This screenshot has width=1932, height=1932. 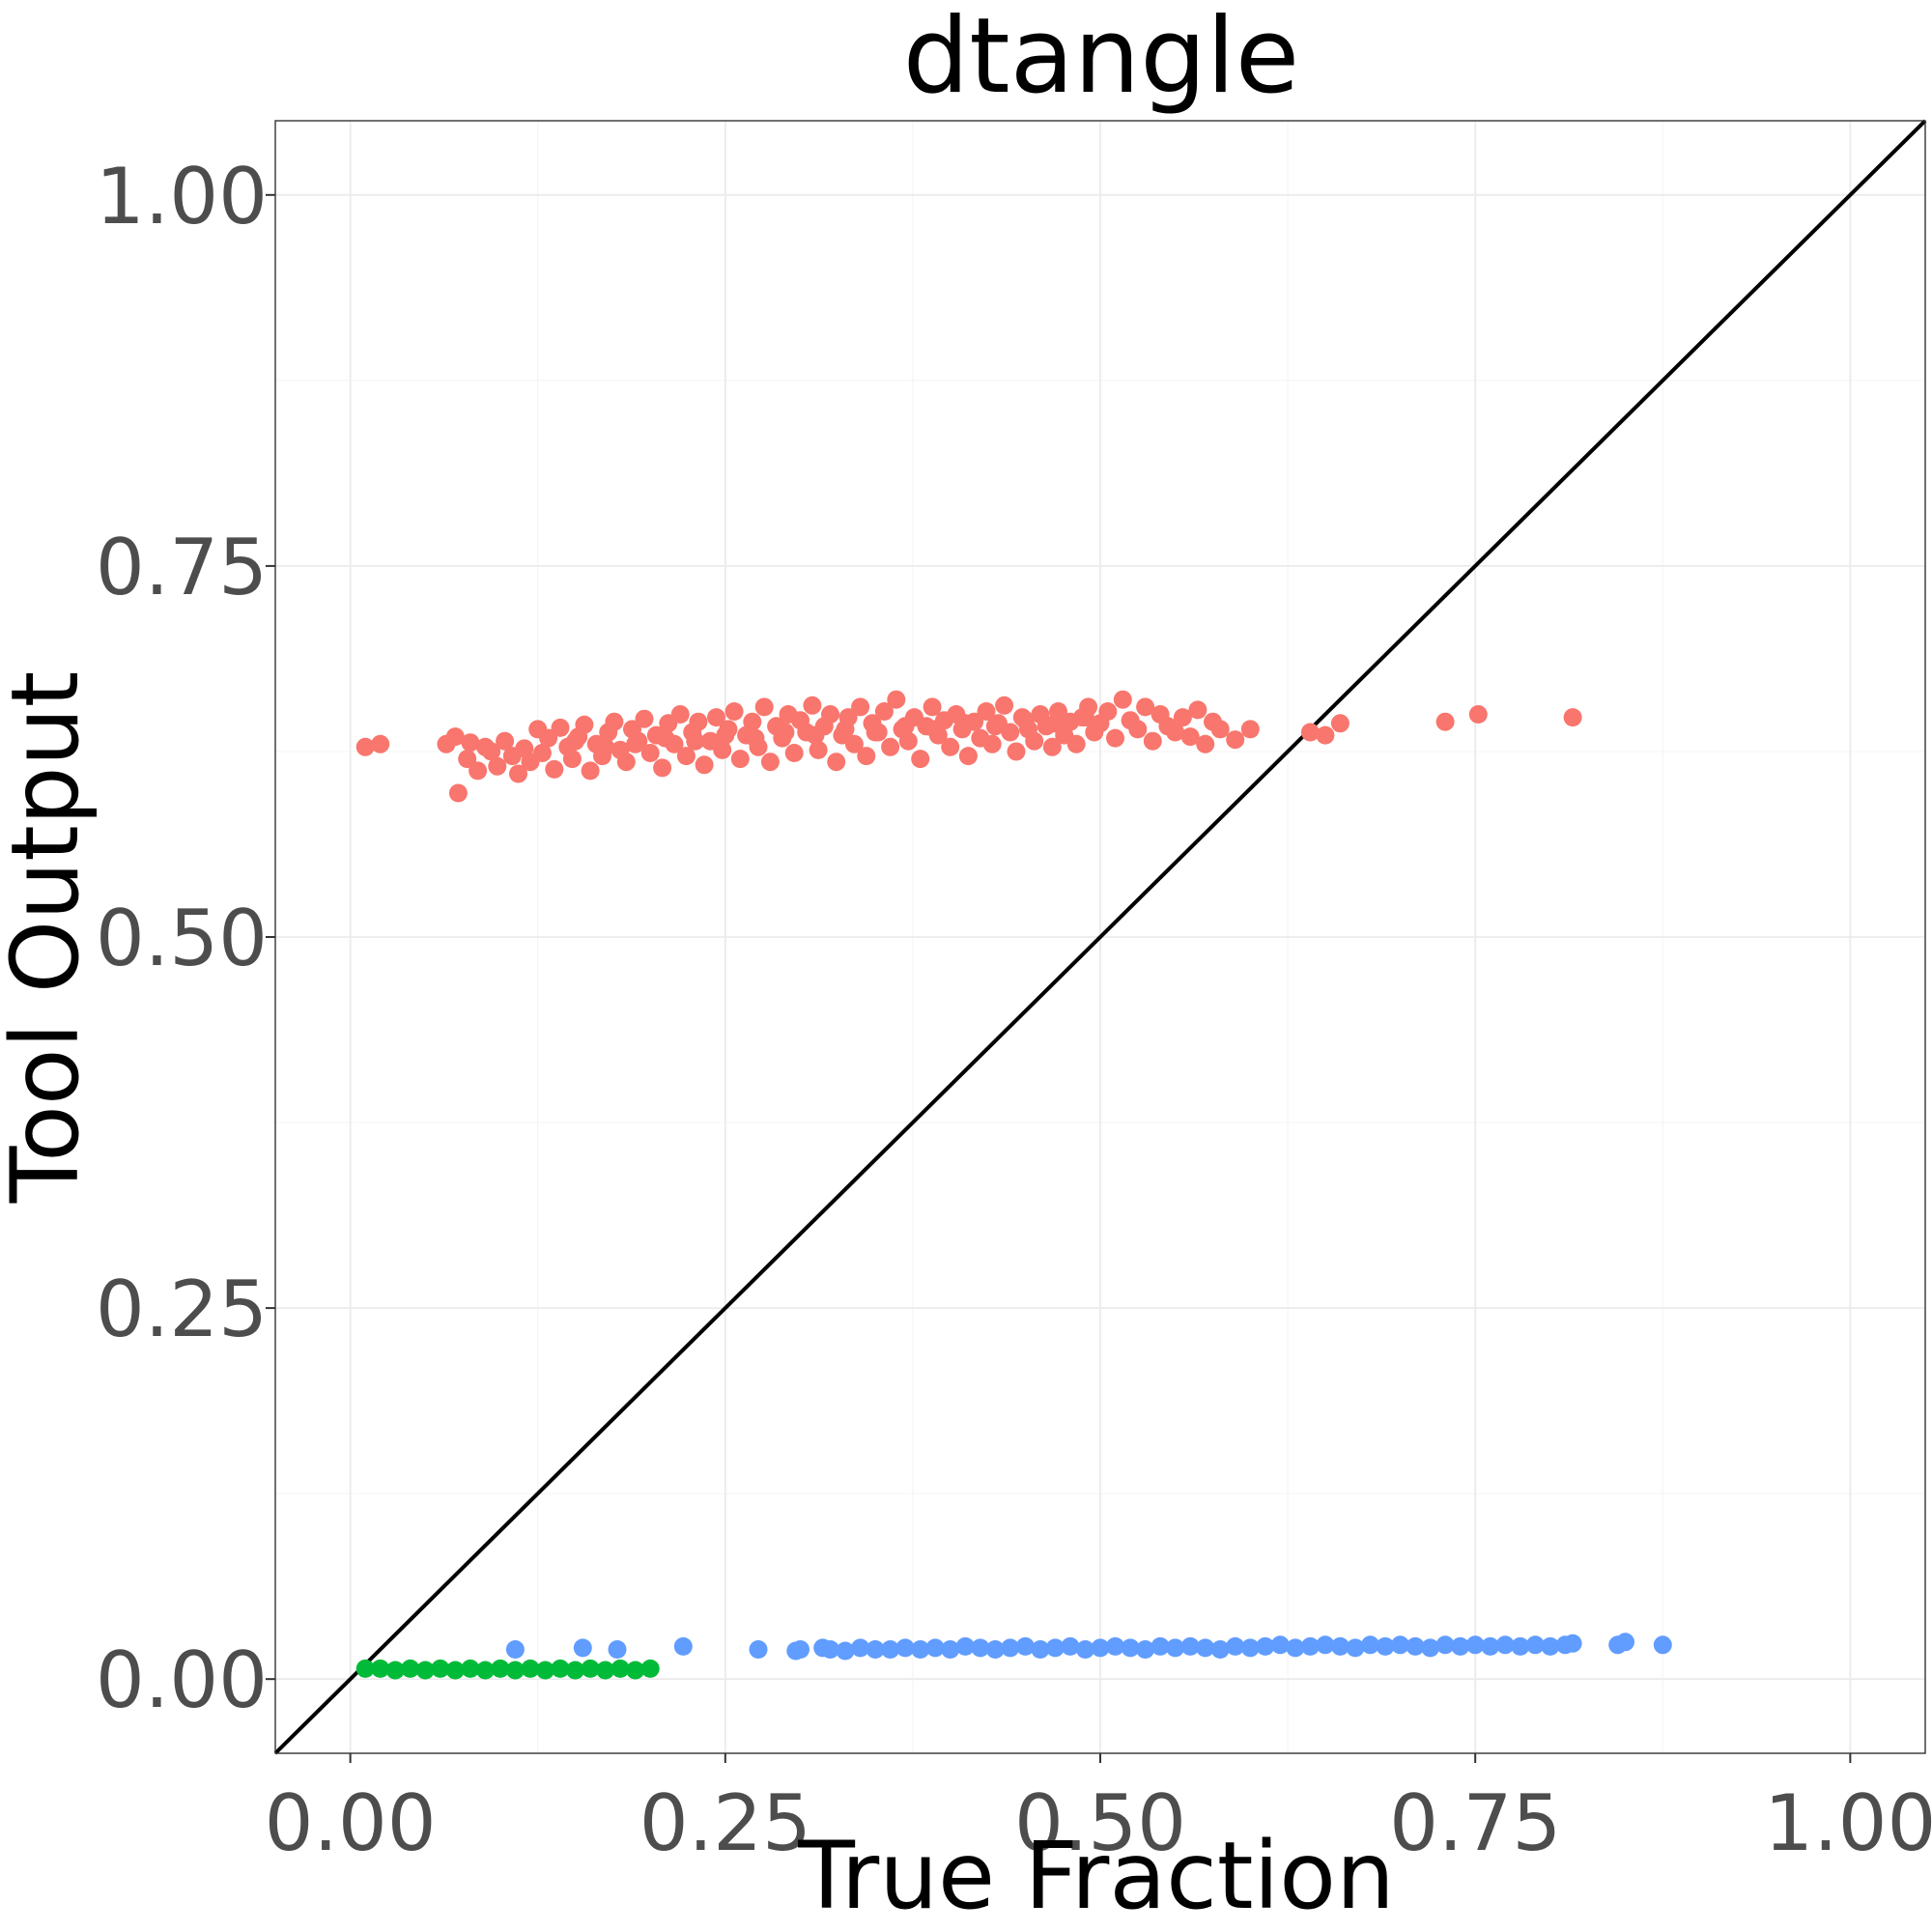 What do you see at coordinates (1096, 1876) in the screenshot?
I see `x-axis-title: True Fraction` at bounding box center [1096, 1876].